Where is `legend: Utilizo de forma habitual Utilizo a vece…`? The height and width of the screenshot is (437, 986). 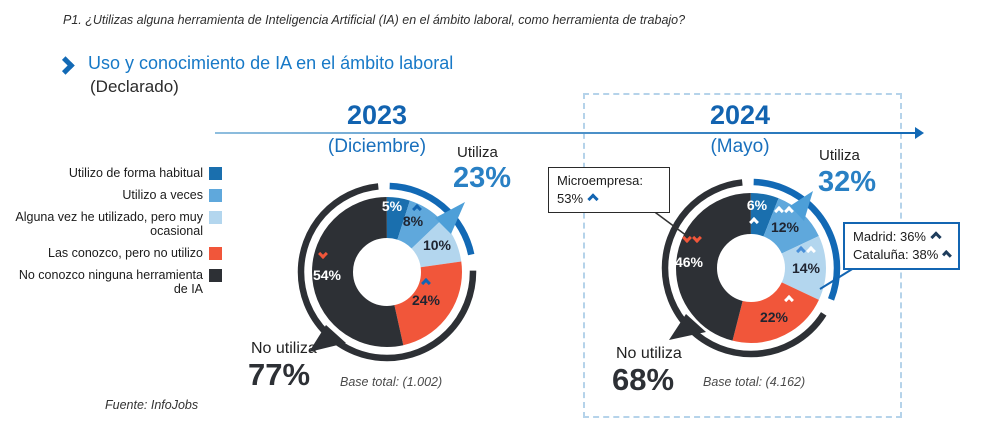 legend: Utilizo de forma habitual Utilizo a vece… is located at coordinates (111, 235).